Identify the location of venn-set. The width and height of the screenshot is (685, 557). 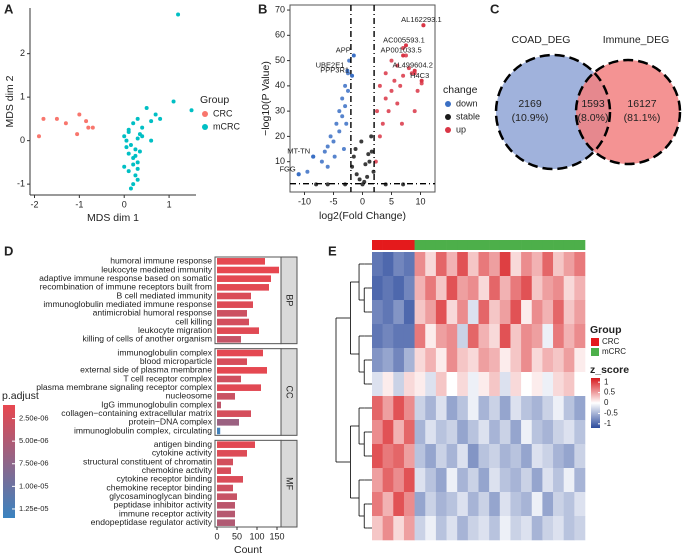
(553, 112).